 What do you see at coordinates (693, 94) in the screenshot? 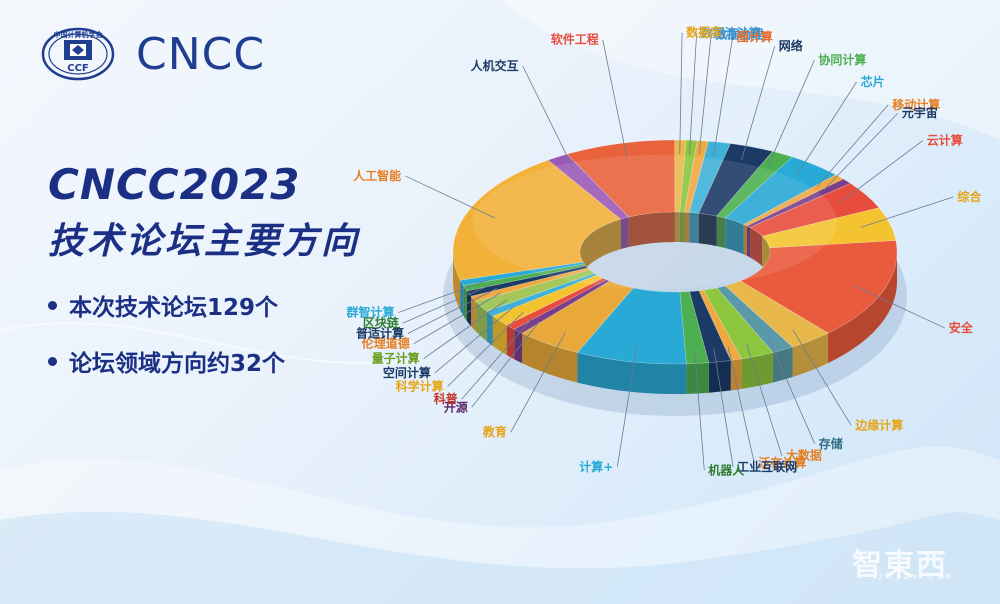
I see `leader-line-数据流计算` at bounding box center [693, 94].